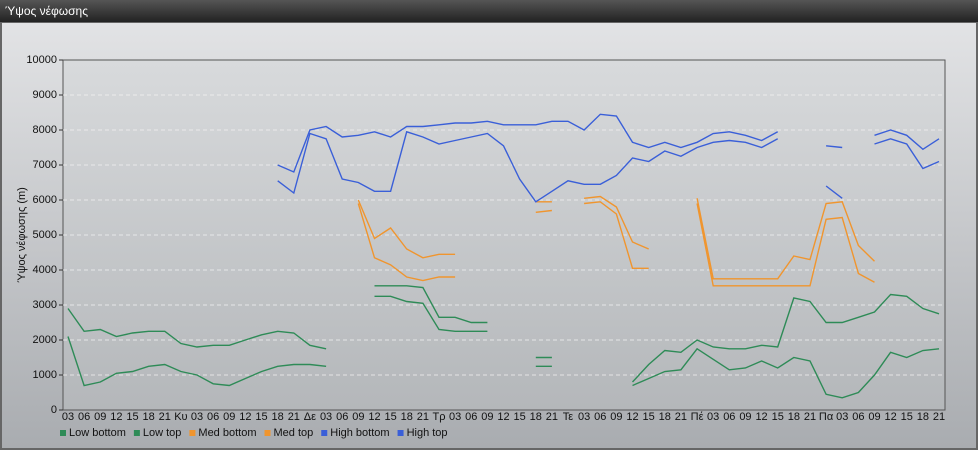  What do you see at coordinates (489, 11) in the screenshot?
I see `title-bar` at bounding box center [489, 11].